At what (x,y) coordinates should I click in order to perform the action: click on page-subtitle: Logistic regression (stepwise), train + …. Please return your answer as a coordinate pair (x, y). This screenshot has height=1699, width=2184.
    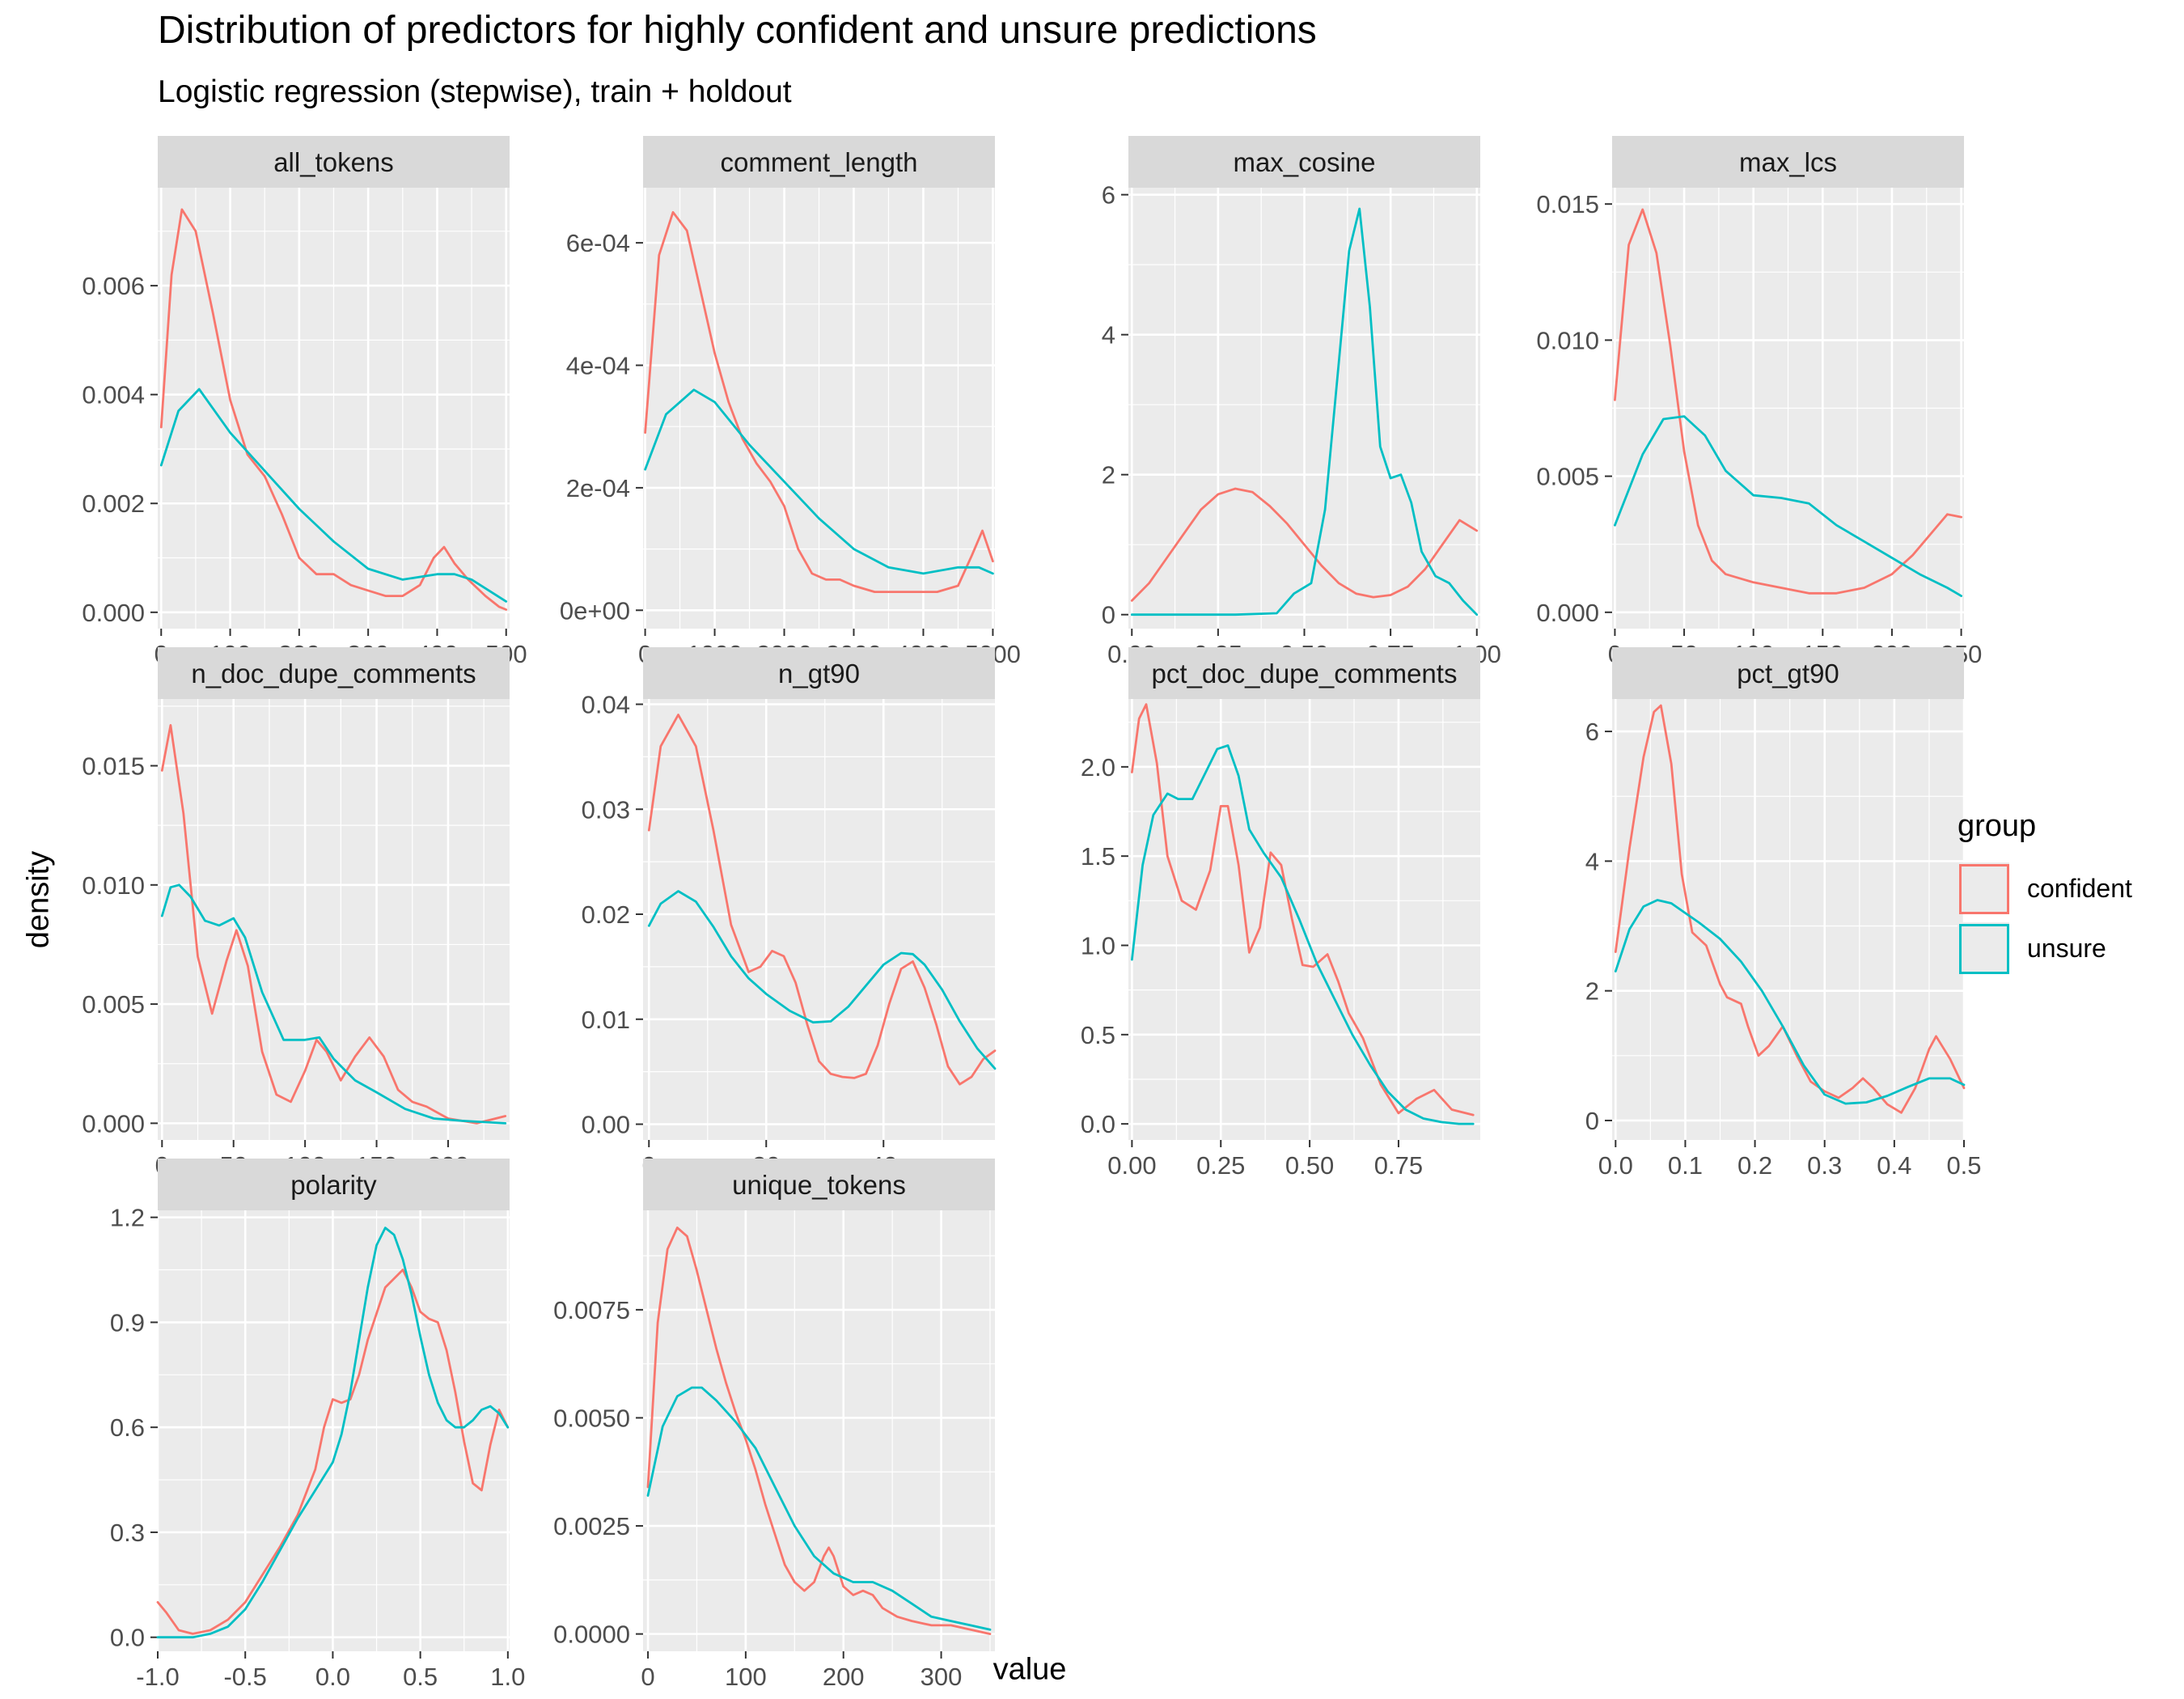
    Looking at the image, I should click on (475, 91).